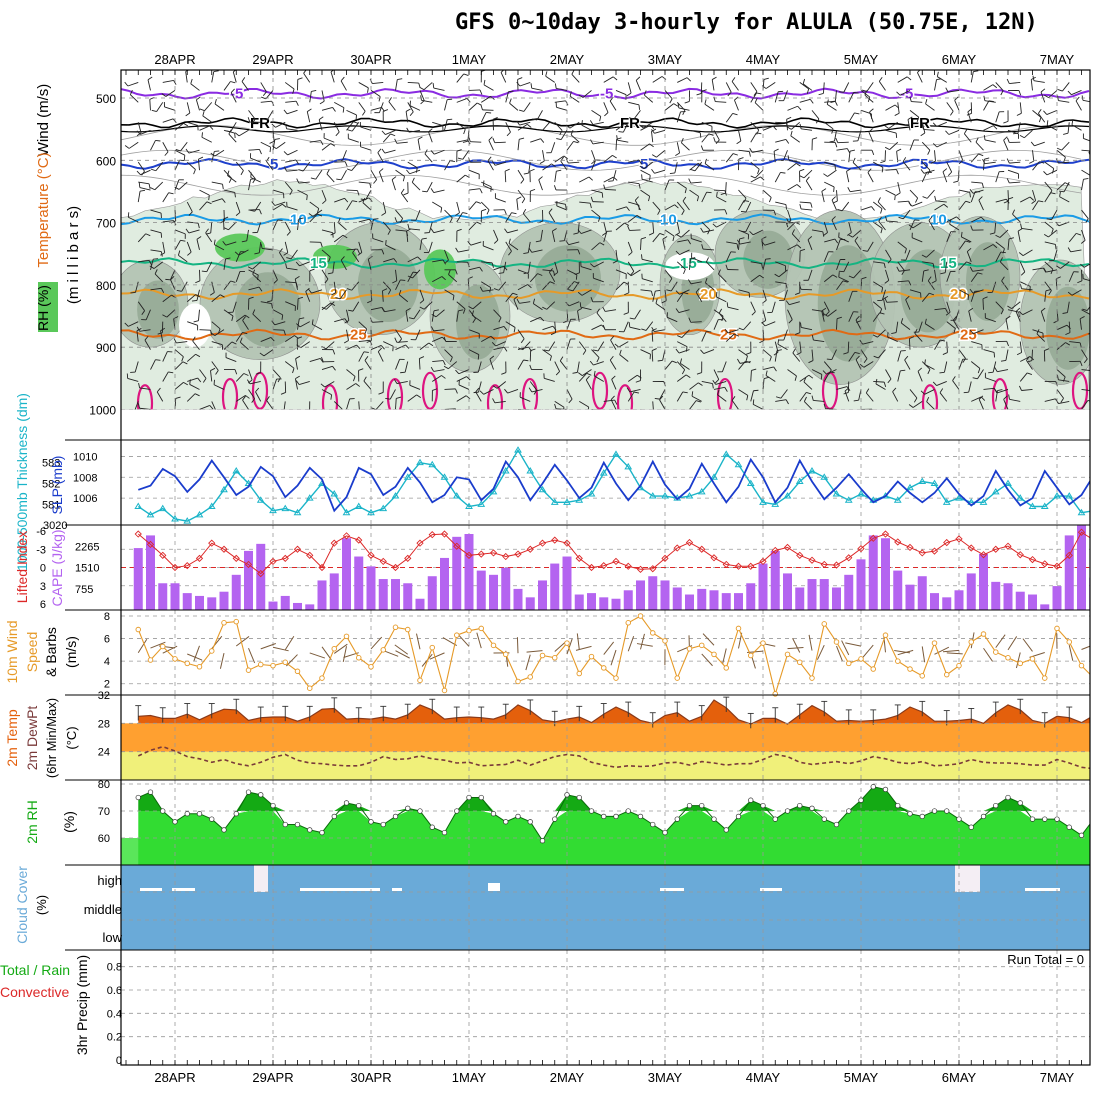 This screenshot has height=1100, width=1100. What do you see at coordinates (600, 390) in the screenshot?
I see `instability-contour` at bounding box center [600, 390].